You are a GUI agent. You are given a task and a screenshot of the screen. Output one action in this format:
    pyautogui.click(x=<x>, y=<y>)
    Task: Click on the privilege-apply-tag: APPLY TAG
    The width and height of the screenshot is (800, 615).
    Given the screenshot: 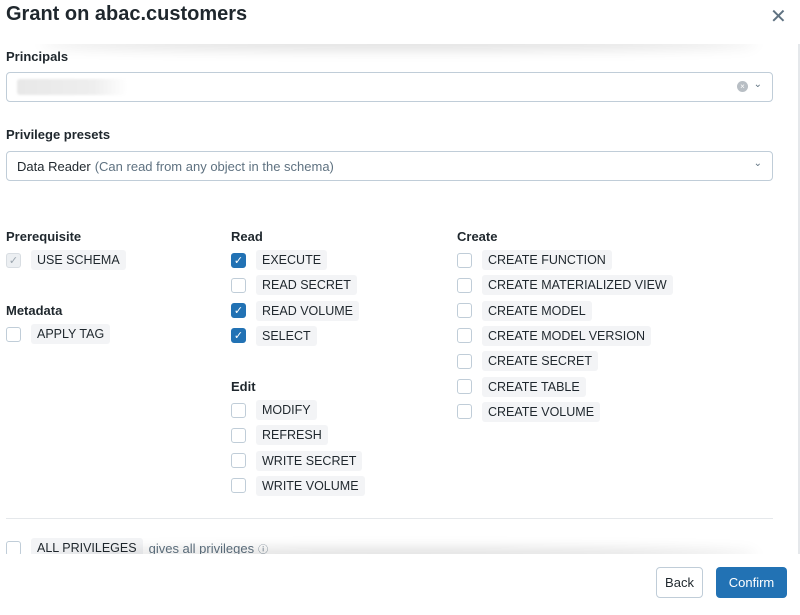 What is the action you would take?
    pyautogui.click(x=58, y=334)
    